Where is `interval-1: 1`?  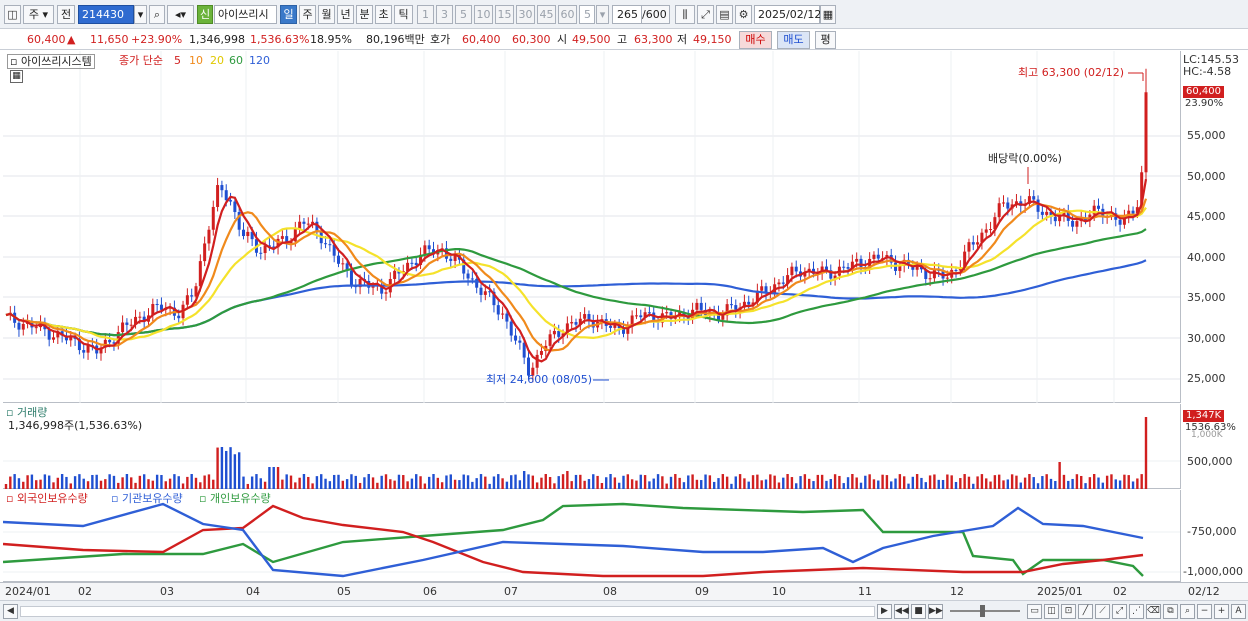
interval-1: 1 is located at coordinates (425, 14).